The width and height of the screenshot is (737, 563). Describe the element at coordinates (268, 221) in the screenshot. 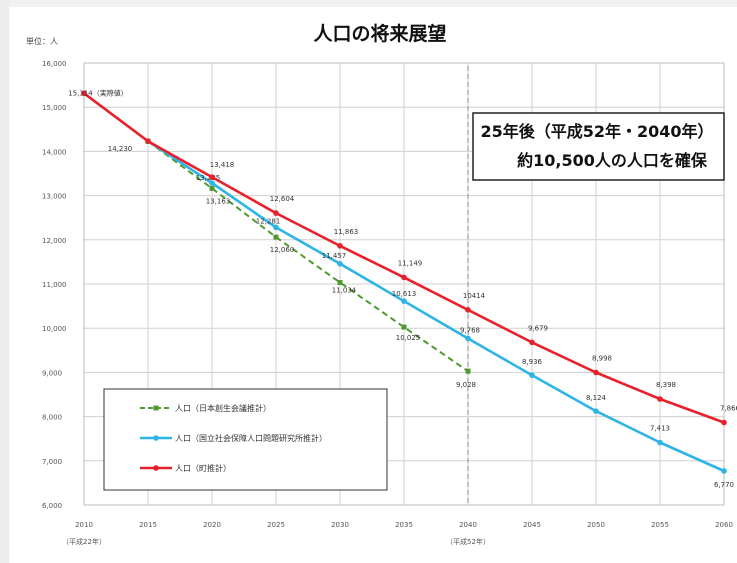

I see `data-label: 12,281` at that location.